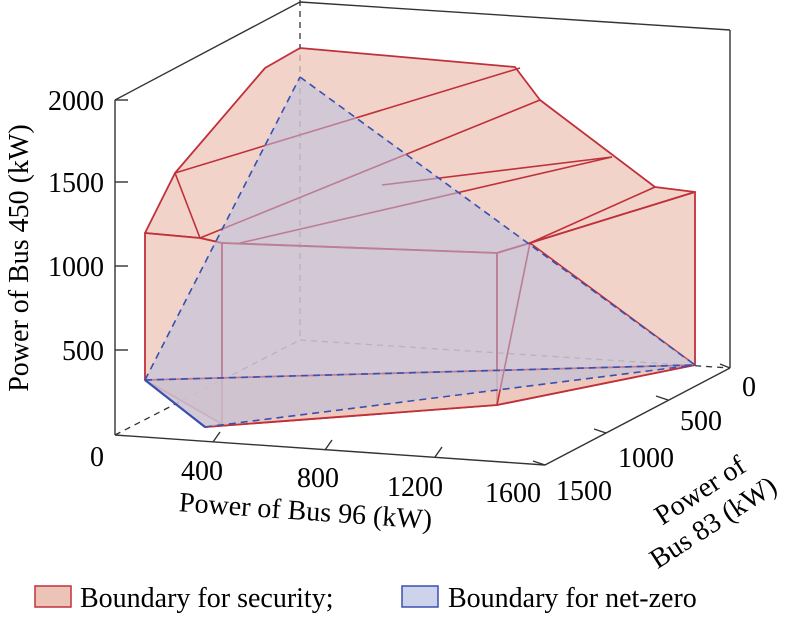 This screenshot has height=619, width=803. What do you see at coordinates (202, 471) in the screenshot?
I see `x-tick-label: 400` at bounding box center [202, 471].